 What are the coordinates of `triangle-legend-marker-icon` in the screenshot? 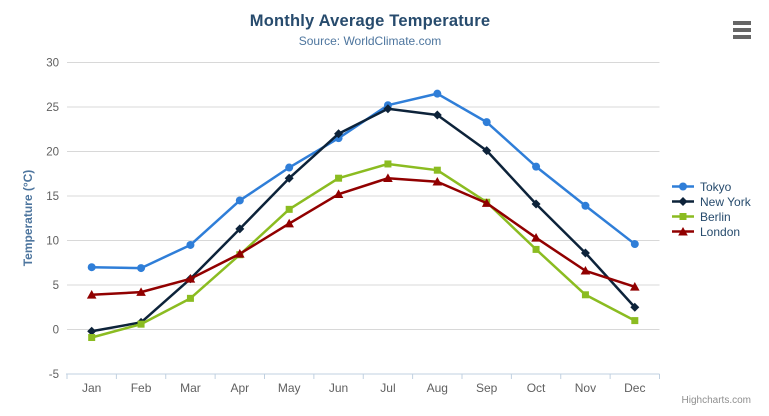 It's located at (683, 231).